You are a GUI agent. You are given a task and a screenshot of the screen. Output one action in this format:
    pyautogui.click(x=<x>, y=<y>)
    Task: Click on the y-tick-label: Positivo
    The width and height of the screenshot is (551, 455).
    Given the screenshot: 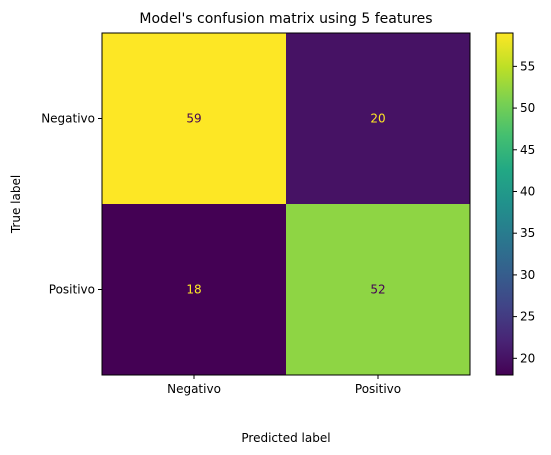 What is the action you would take?
    pyautogui.click(x=72, y=290)
    